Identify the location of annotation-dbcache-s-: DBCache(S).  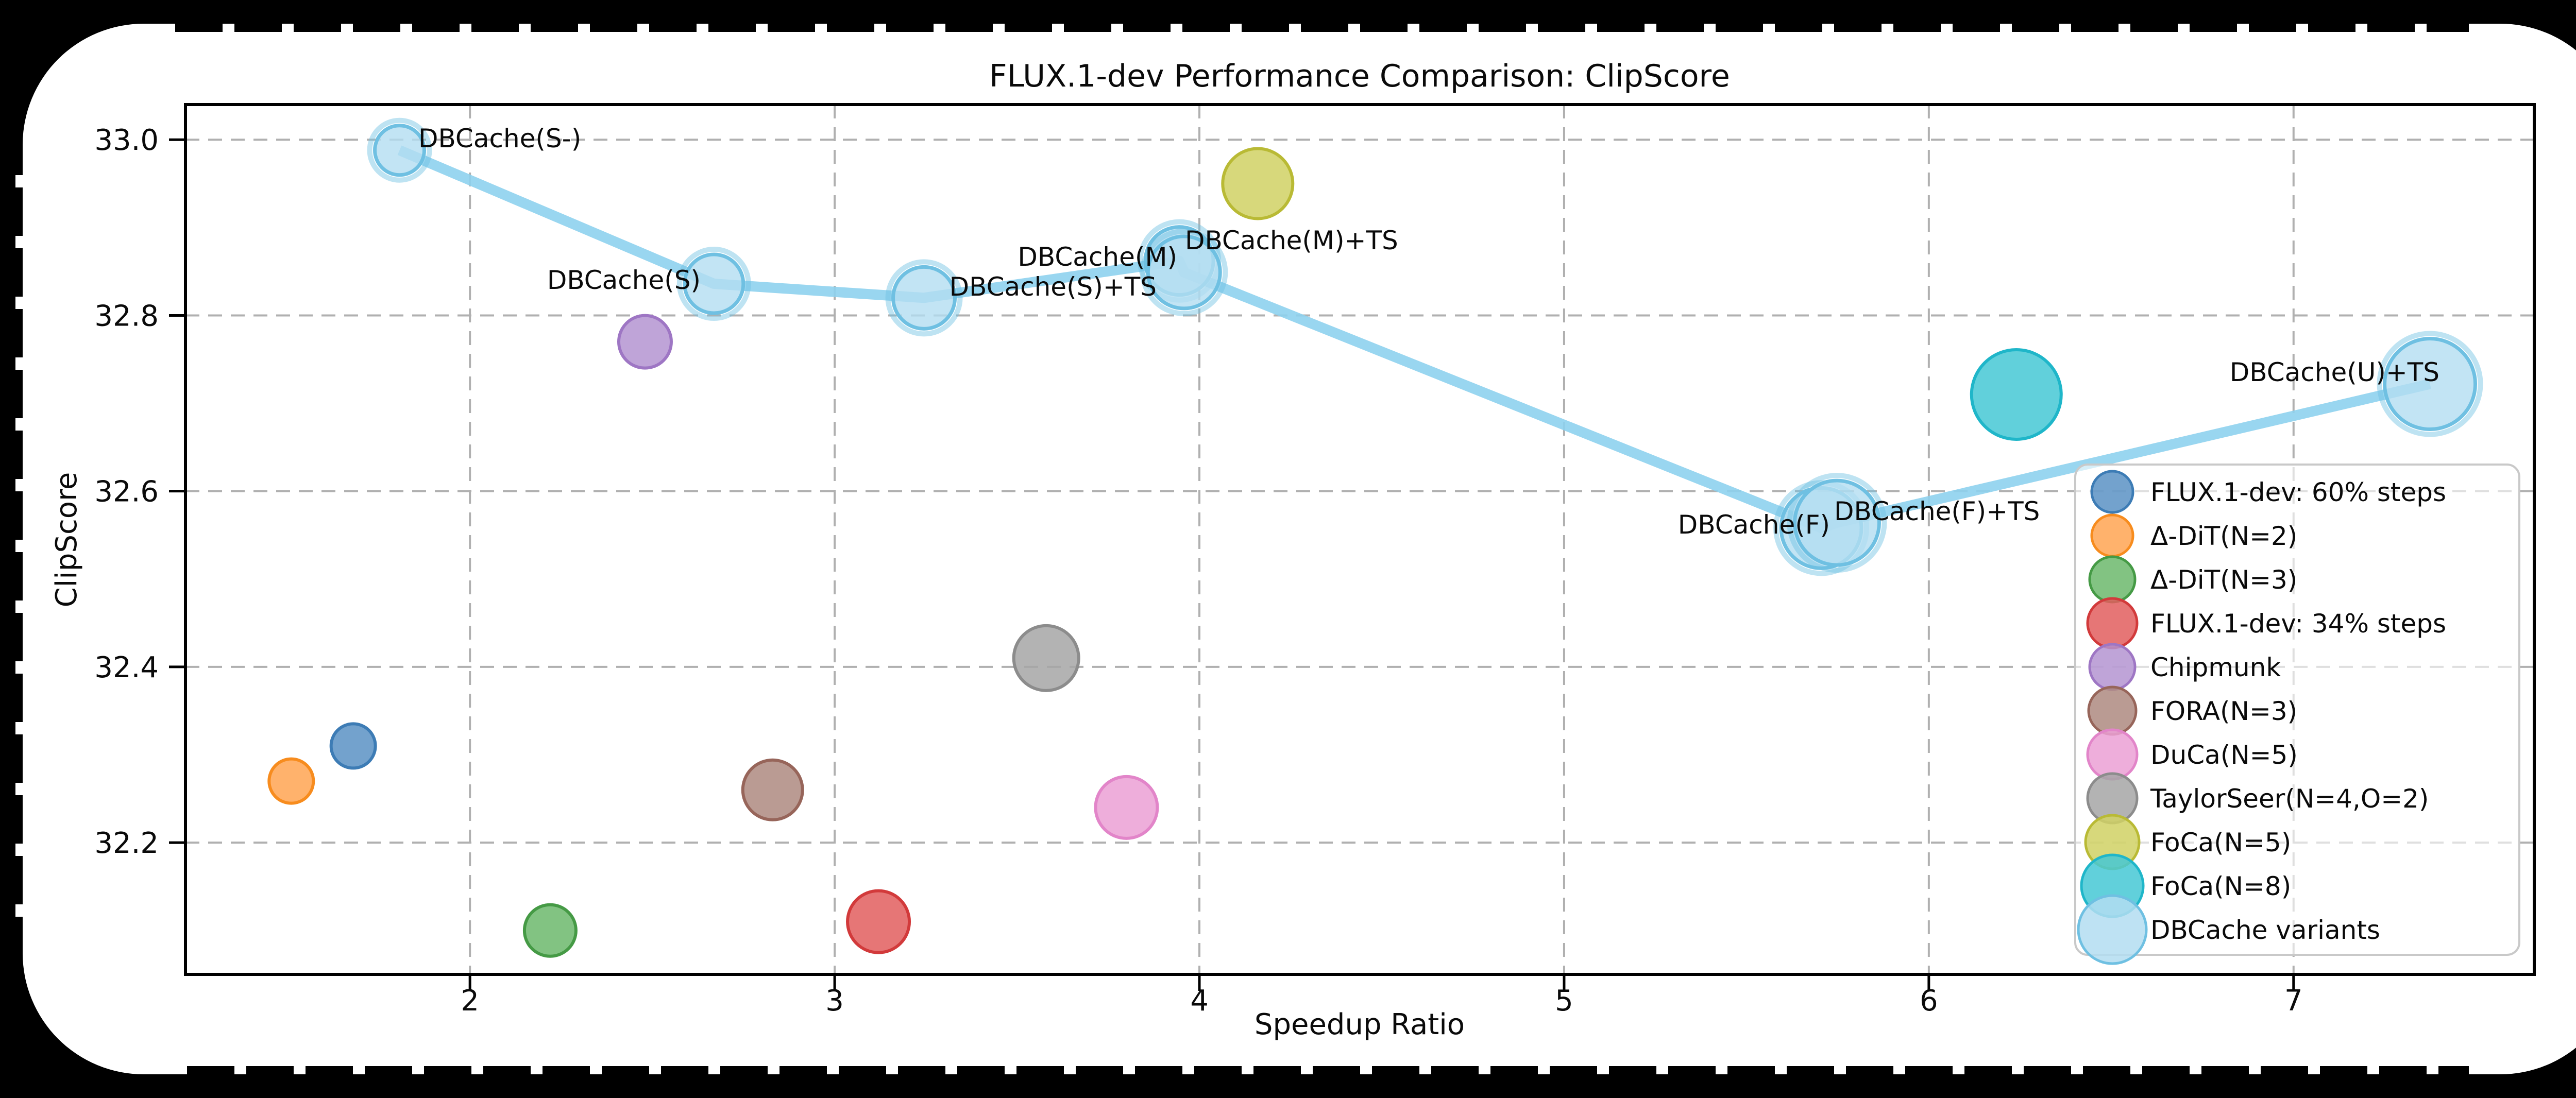
(624, 280).